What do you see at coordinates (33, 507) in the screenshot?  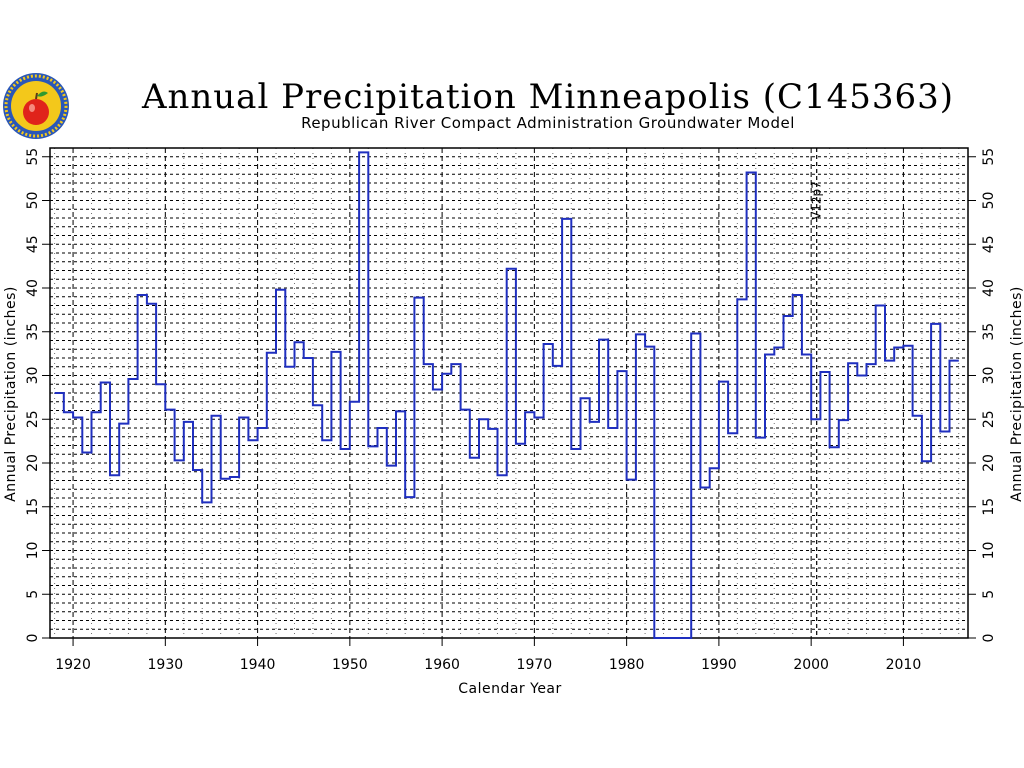 I see `y-tick-label-left: 15` at bounding box center [33, 507].